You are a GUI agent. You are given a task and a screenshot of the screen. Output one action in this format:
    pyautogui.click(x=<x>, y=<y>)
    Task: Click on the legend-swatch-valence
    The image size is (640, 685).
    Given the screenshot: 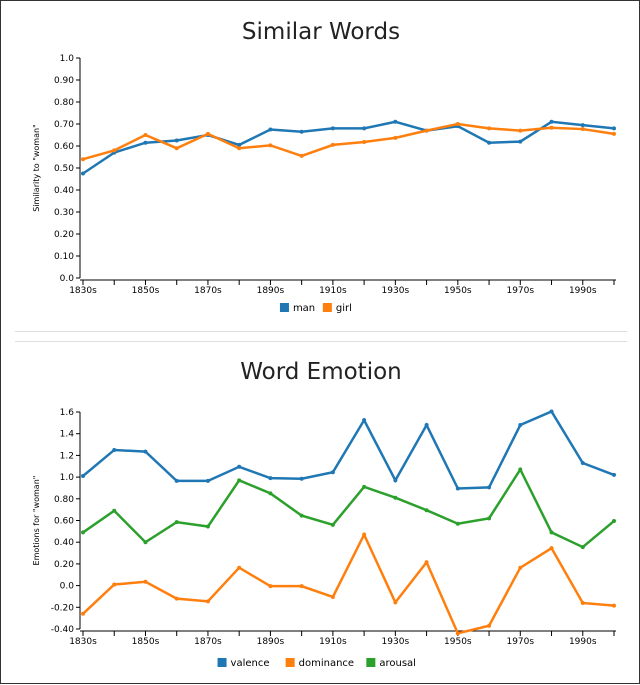 What is the action you would take?
    pyautogui.click(x=222, y=662)
    